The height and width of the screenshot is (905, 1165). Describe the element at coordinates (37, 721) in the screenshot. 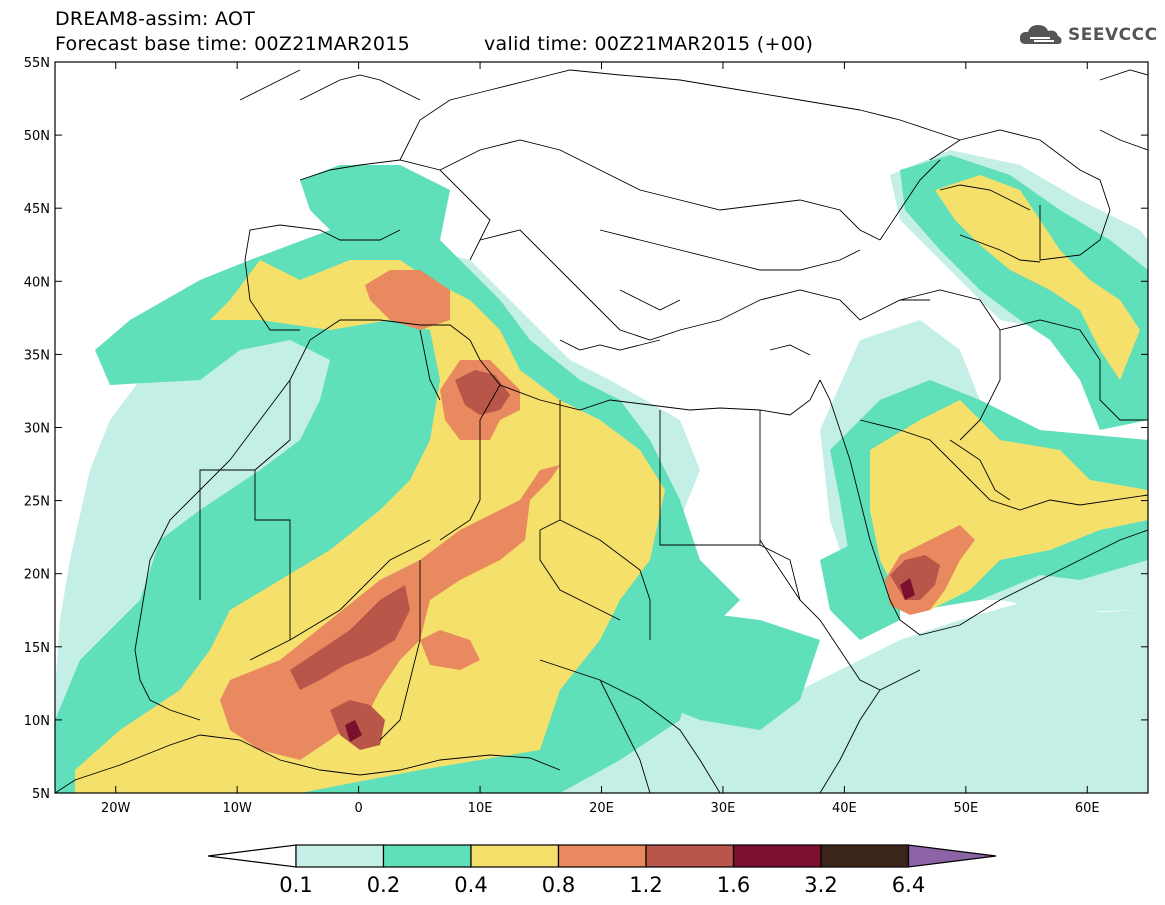

I see `lat-label: 10N` at that location.